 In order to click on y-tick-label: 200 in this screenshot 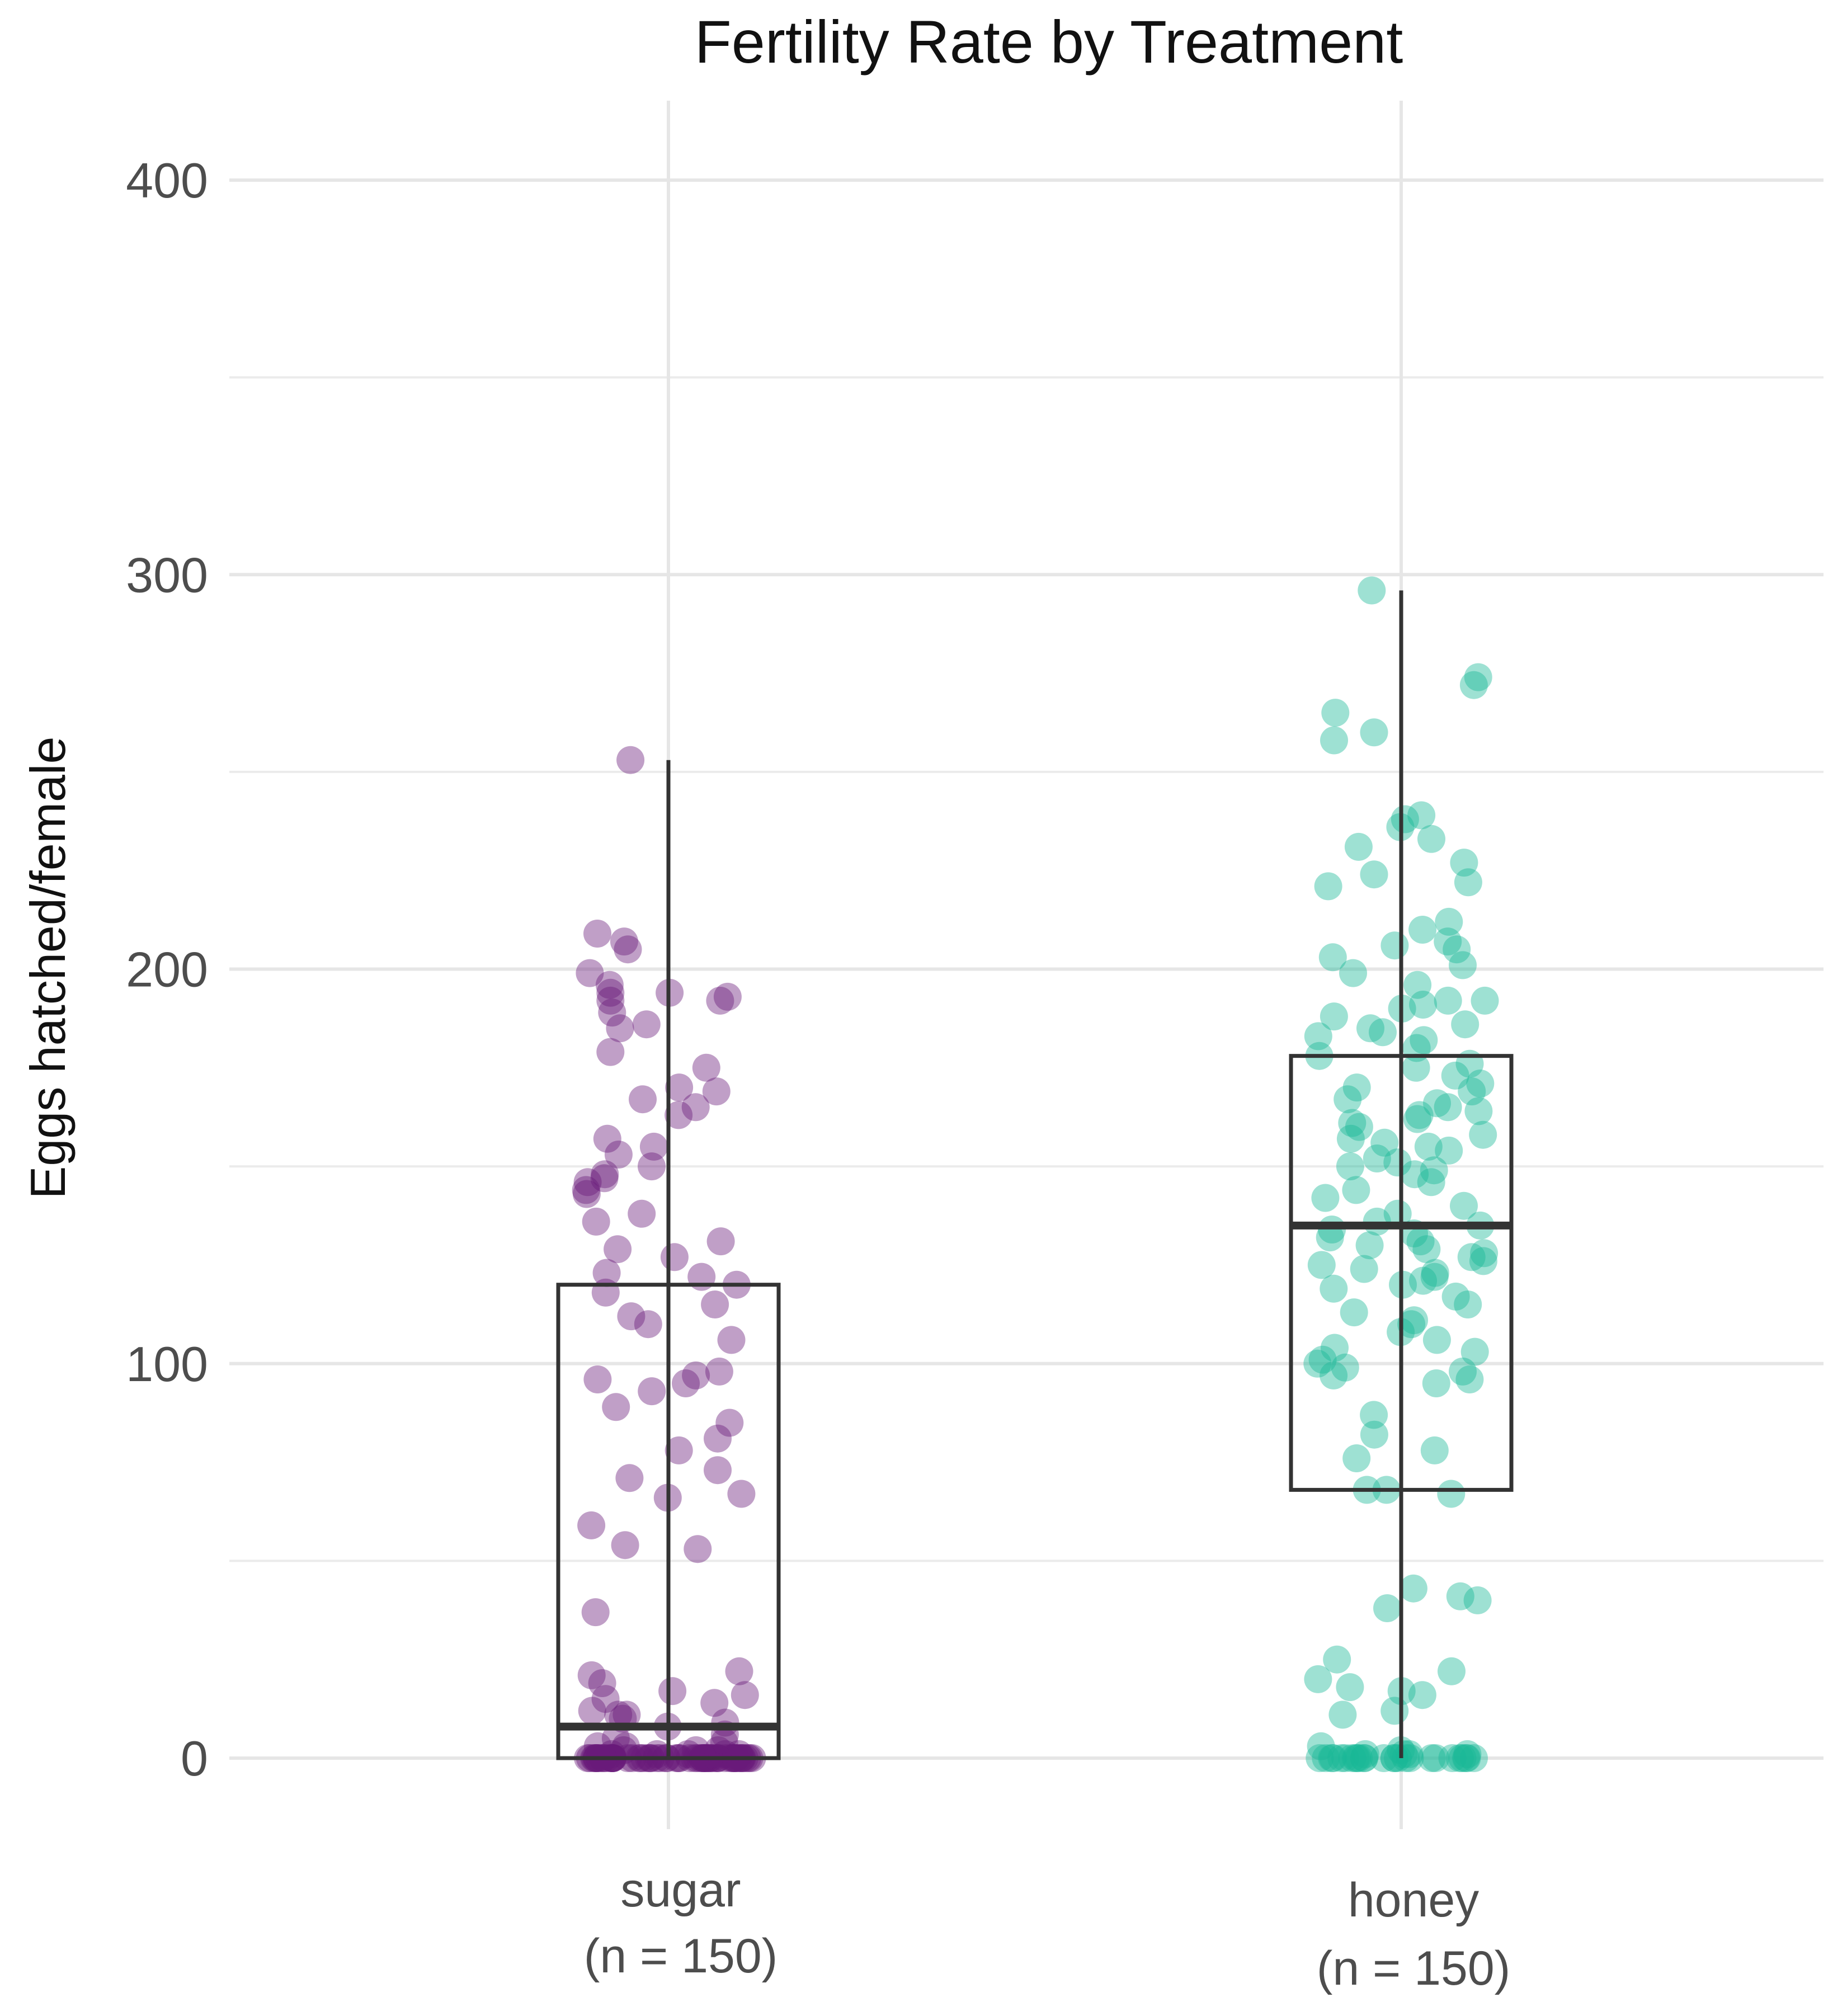, I will do `click(167, 969)`.